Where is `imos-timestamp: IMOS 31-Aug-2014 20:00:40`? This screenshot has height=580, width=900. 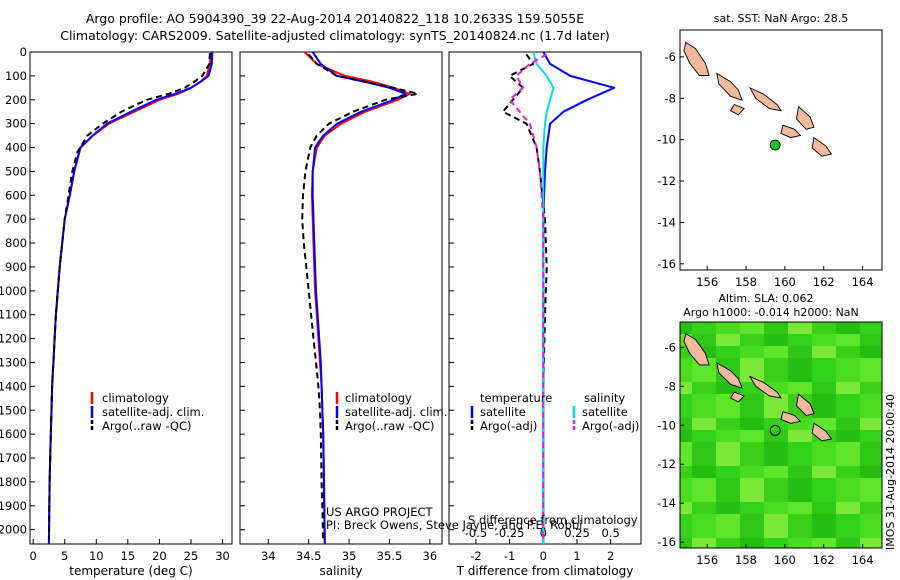
imos-timestamp: IMOS 31-Aug-2014 20:00:40 is located at coordinates (890, 472).